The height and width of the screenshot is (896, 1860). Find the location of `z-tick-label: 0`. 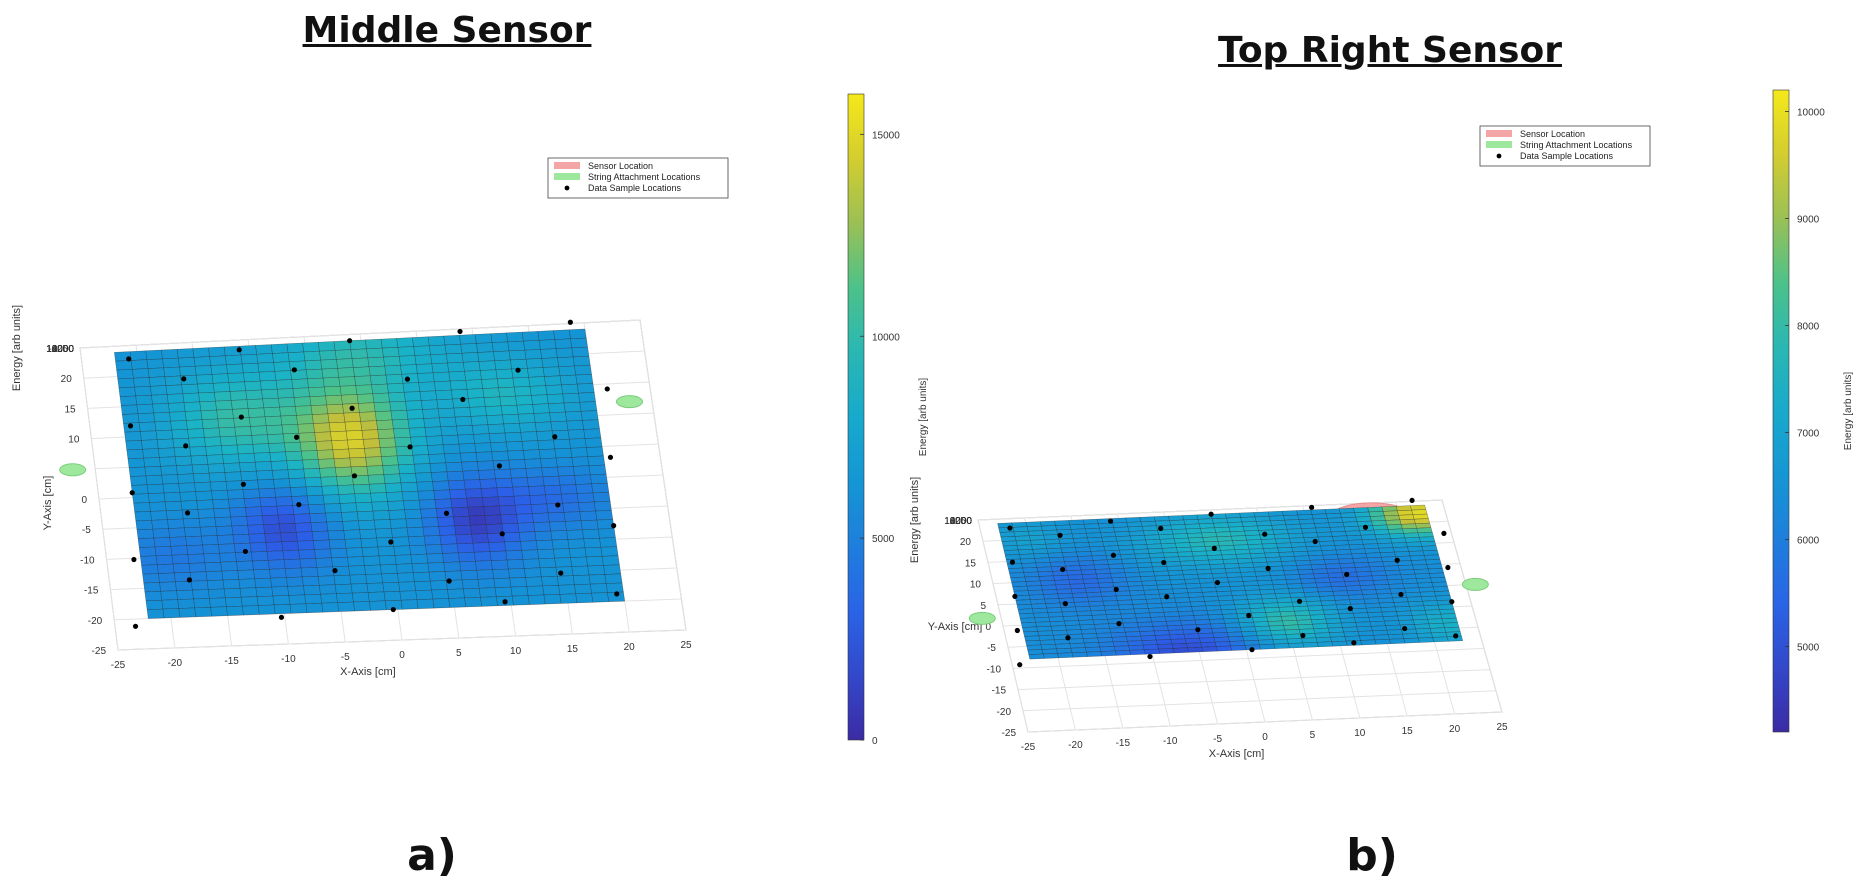

z-tick-label: 0 is located at coordinates (71, 349).